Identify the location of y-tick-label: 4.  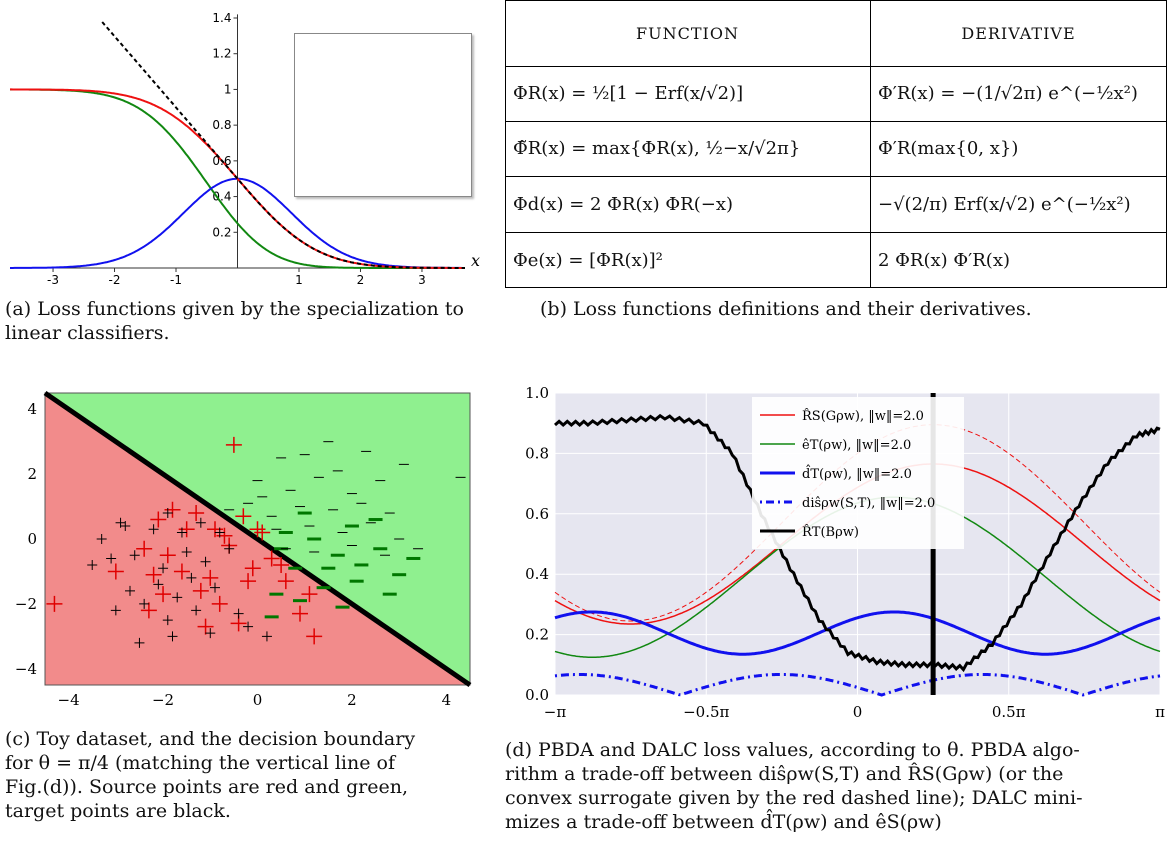
(32, 409).